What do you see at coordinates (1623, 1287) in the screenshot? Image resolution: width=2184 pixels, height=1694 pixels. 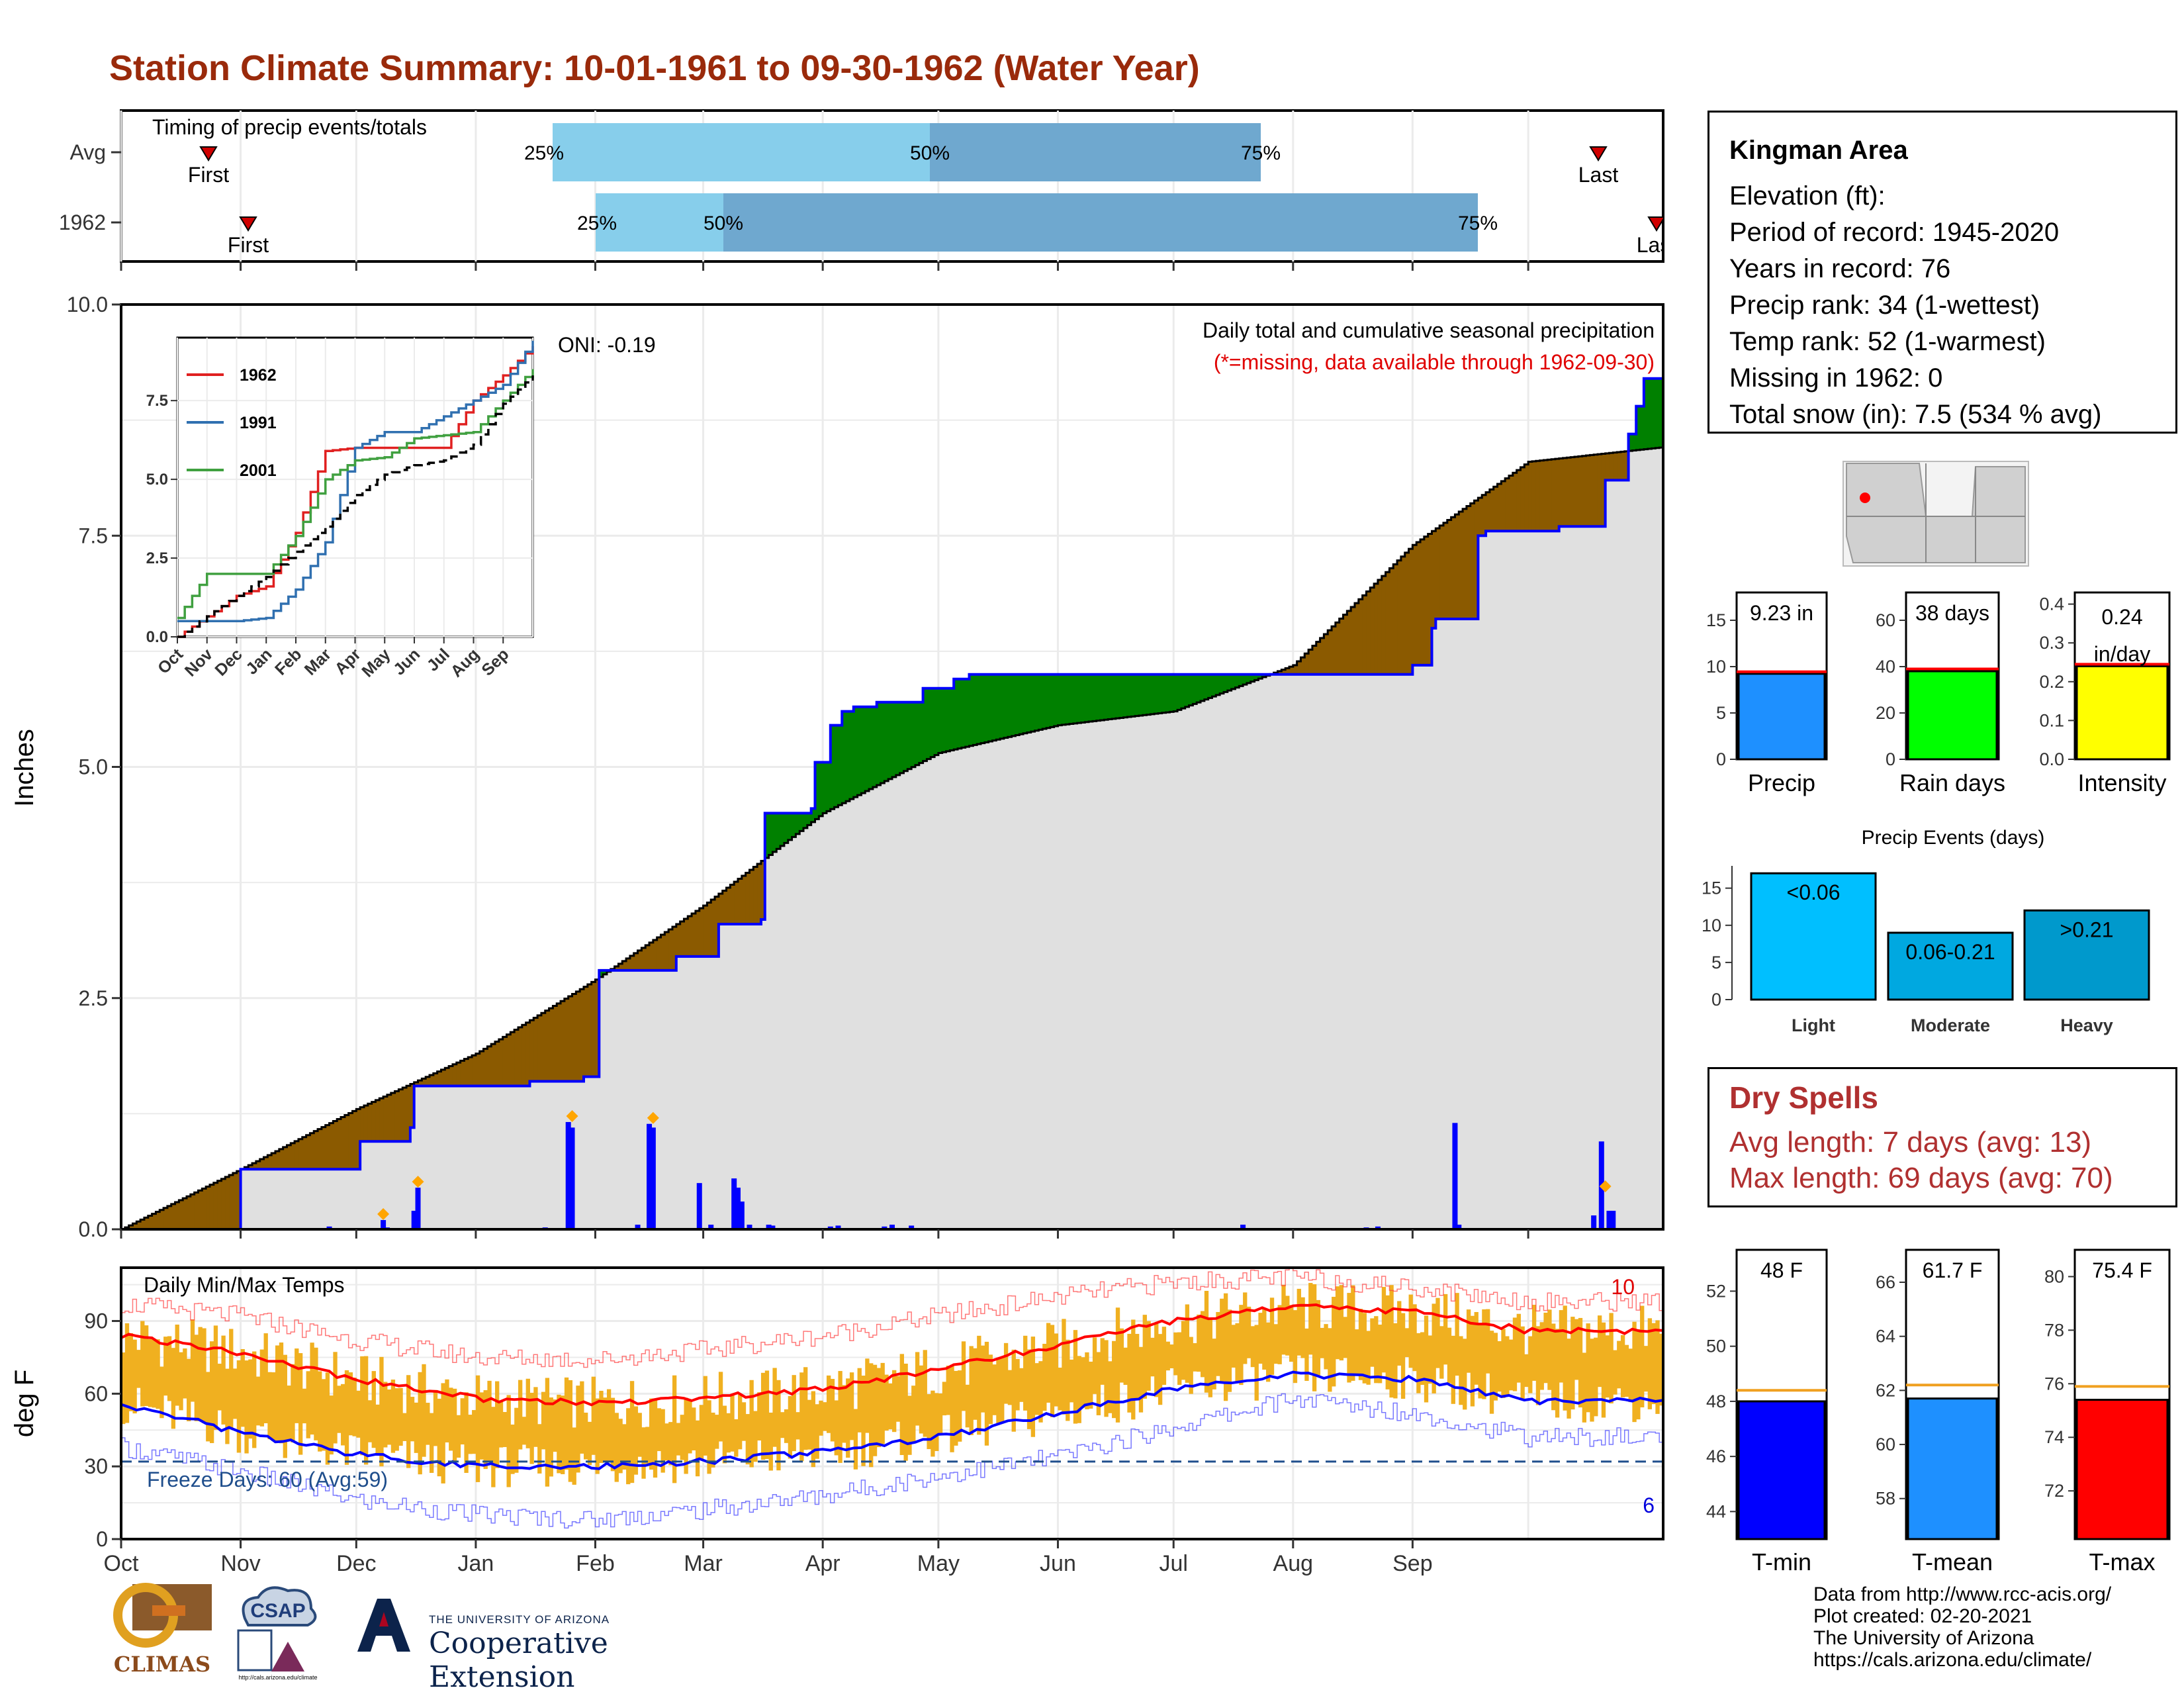 I see `hot-day-count: 10` at bounding box center [1623, 1287].